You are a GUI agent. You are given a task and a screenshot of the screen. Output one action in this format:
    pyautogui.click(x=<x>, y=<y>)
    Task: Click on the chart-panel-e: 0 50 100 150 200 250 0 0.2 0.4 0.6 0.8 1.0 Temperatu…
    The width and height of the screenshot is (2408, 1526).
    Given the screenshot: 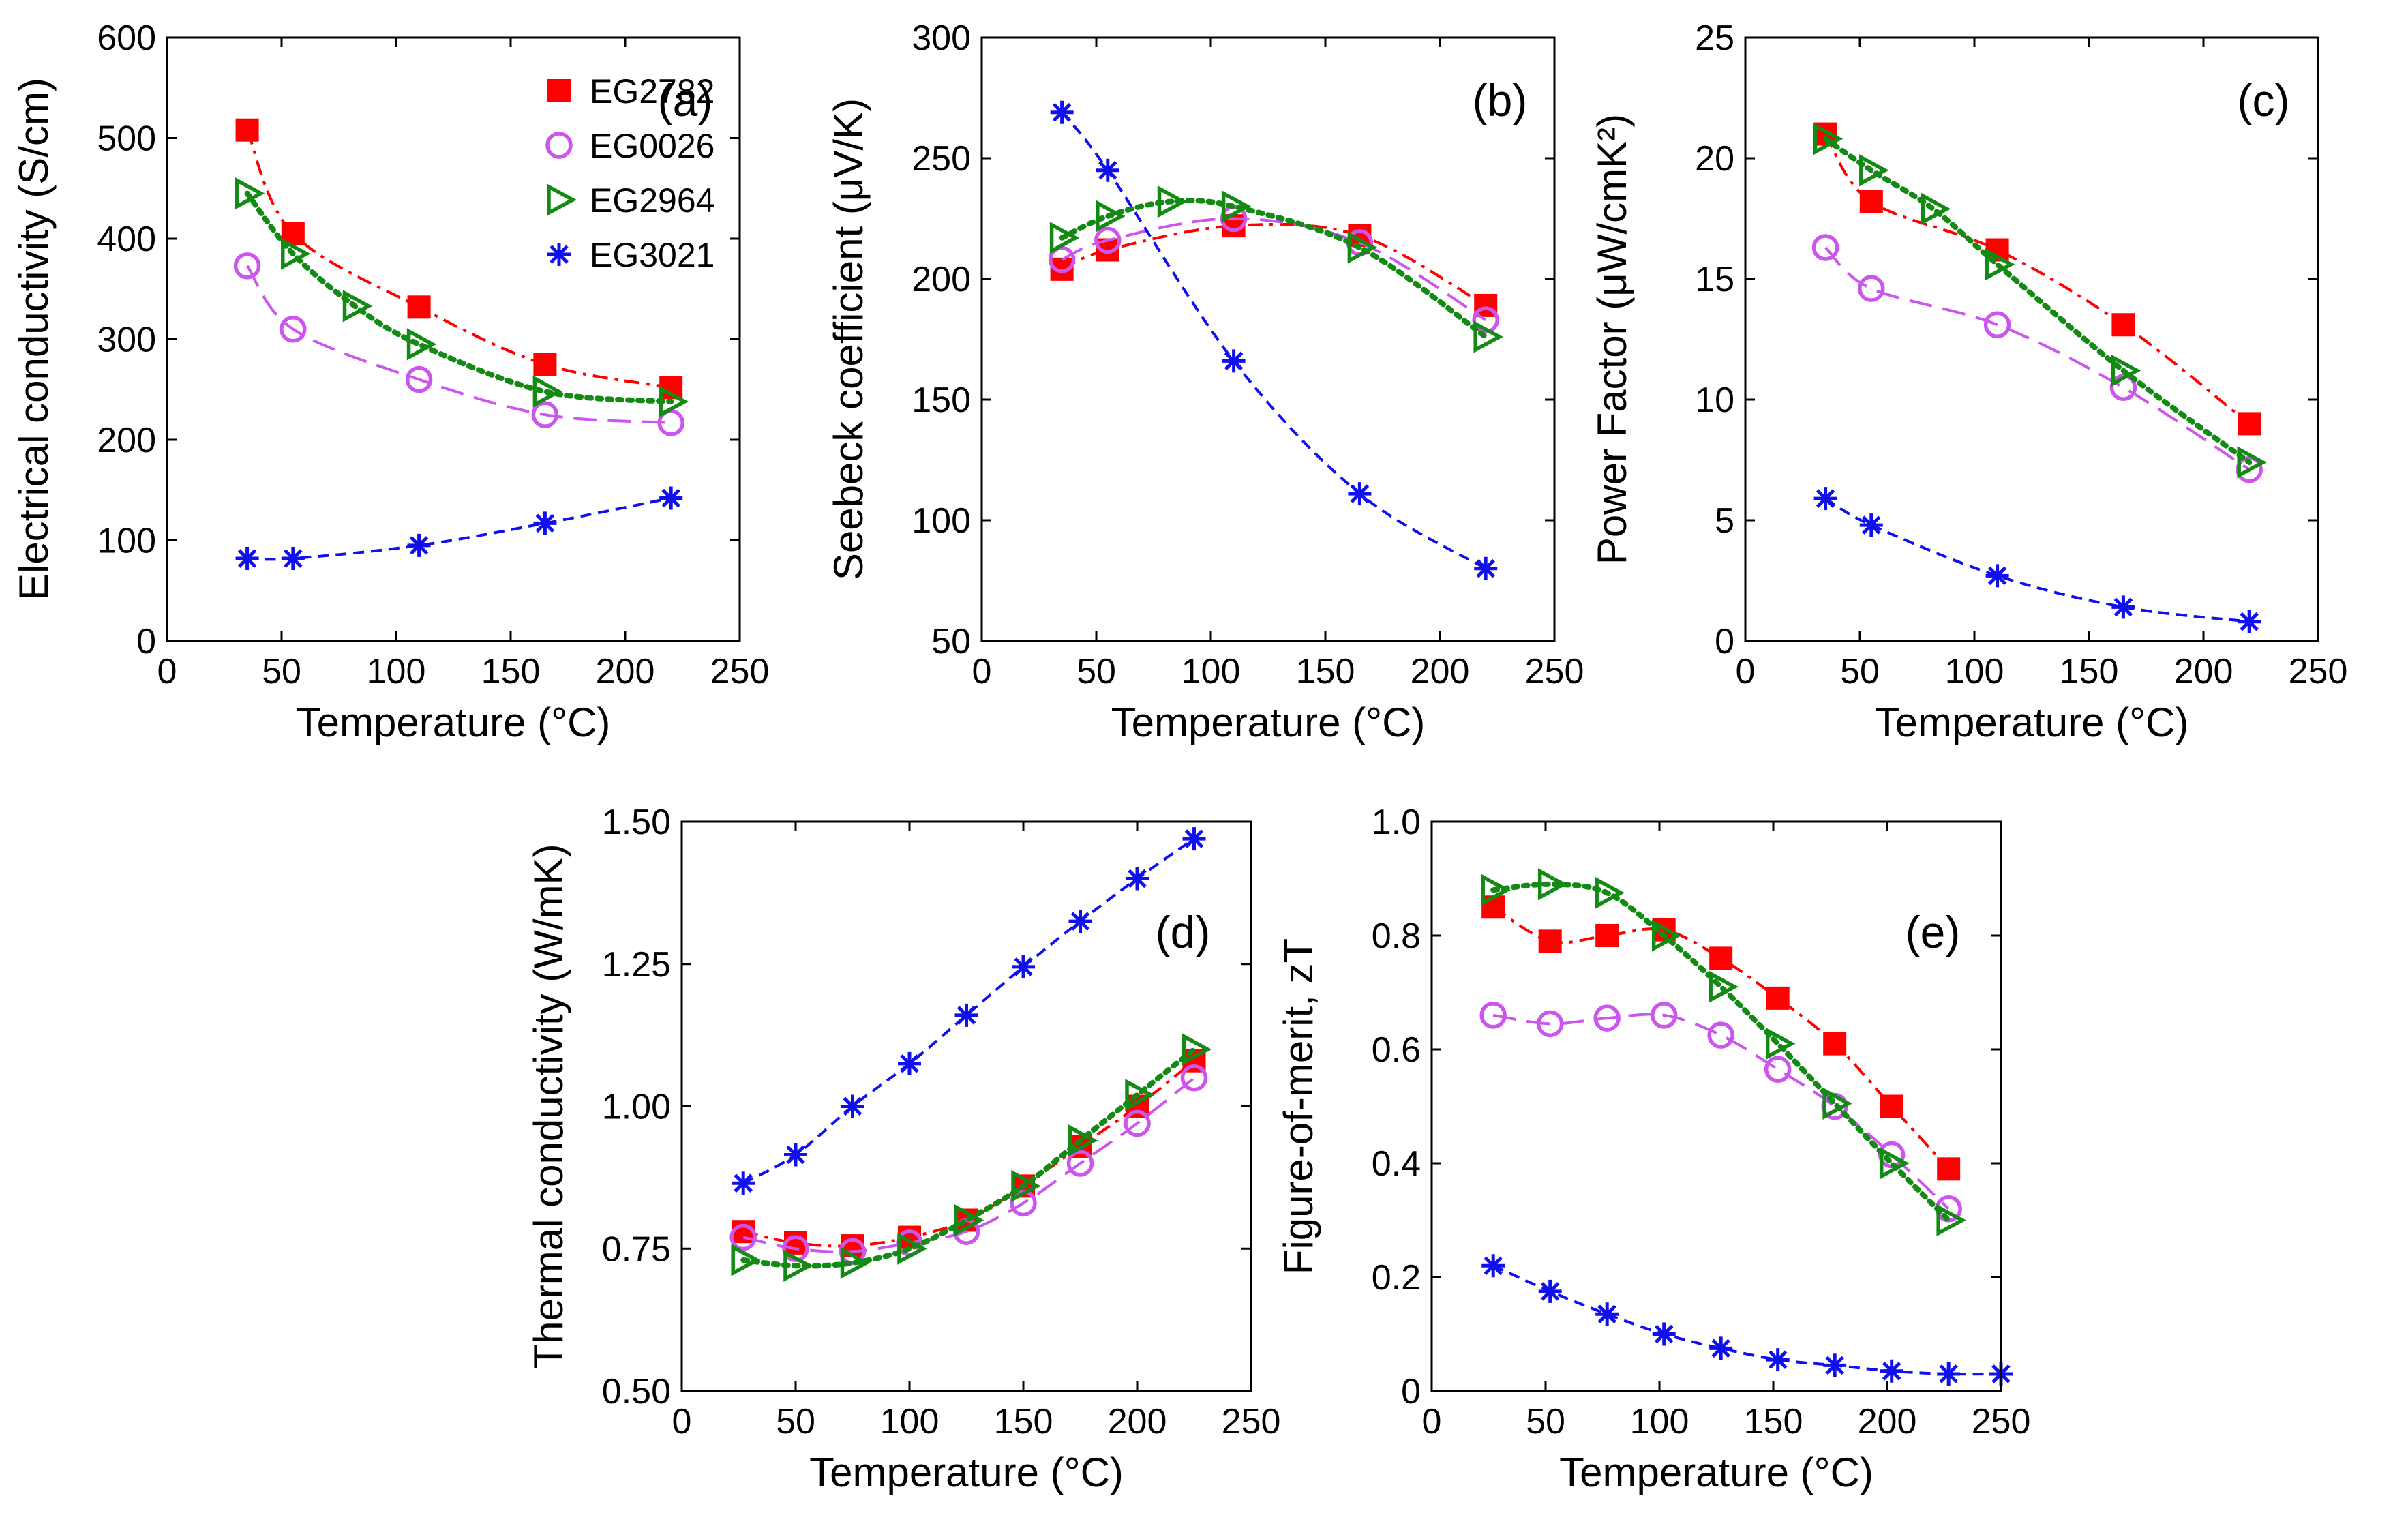 What is the action you would take?
    pyautogui.click(x=1653, y=1149)
    